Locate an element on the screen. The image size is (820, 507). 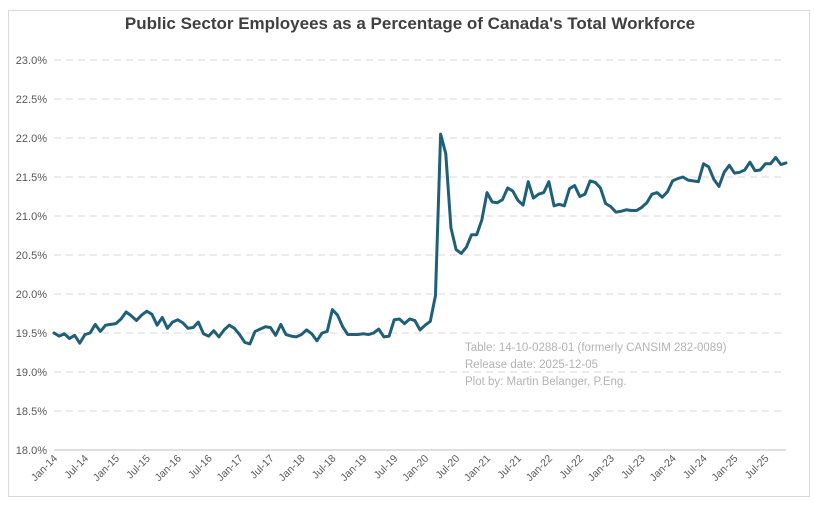
x-tick-label: Jan-23 is located at coordinates (601, 468).